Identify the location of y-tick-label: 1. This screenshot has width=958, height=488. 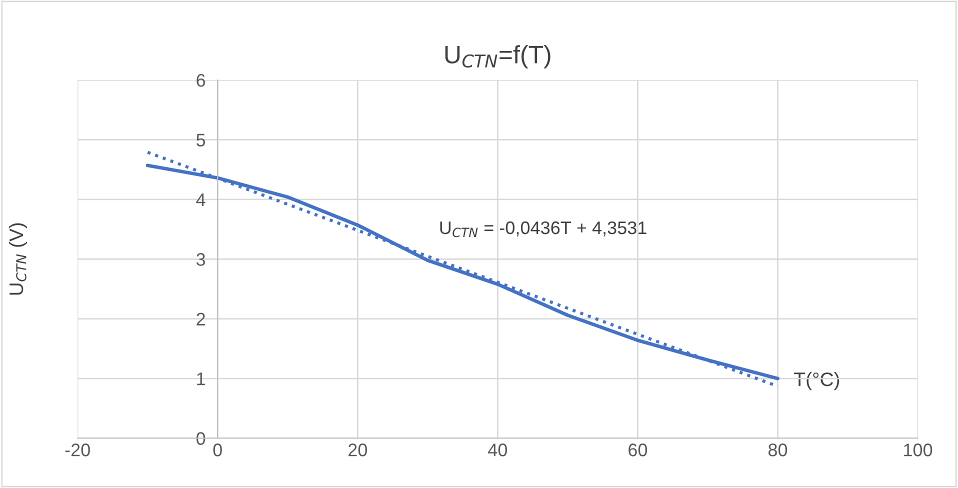
(201, 379).